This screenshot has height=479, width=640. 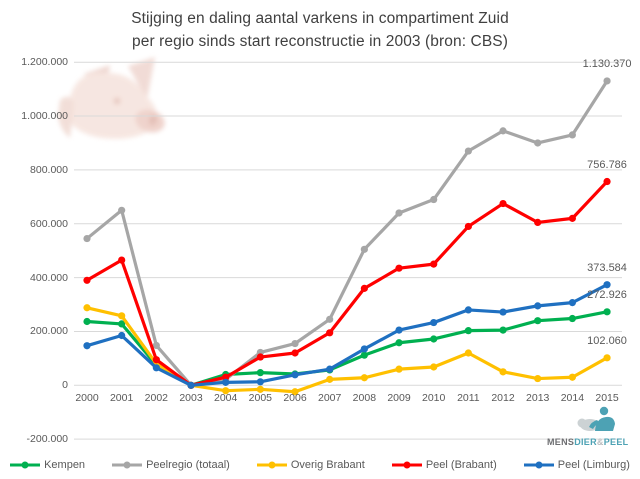 I want to click on series-end-label: 272.926, so click(x=607, y=294).